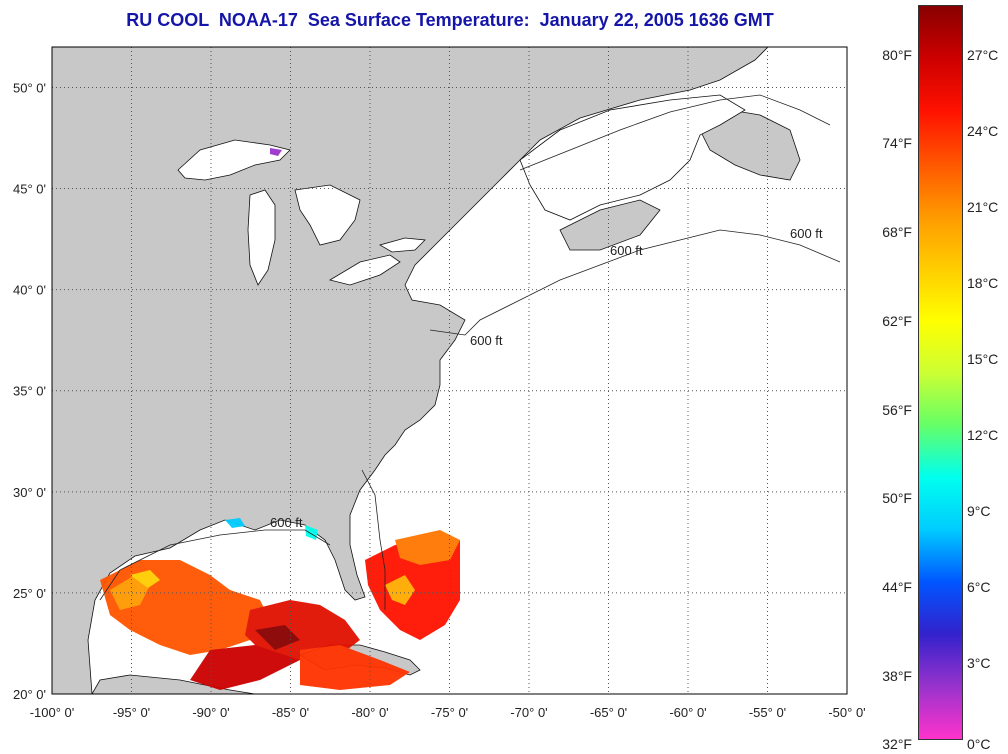 The width and height of the screenshot is (1008, 754). I want to click on lake-ontario, so click(402, 245).